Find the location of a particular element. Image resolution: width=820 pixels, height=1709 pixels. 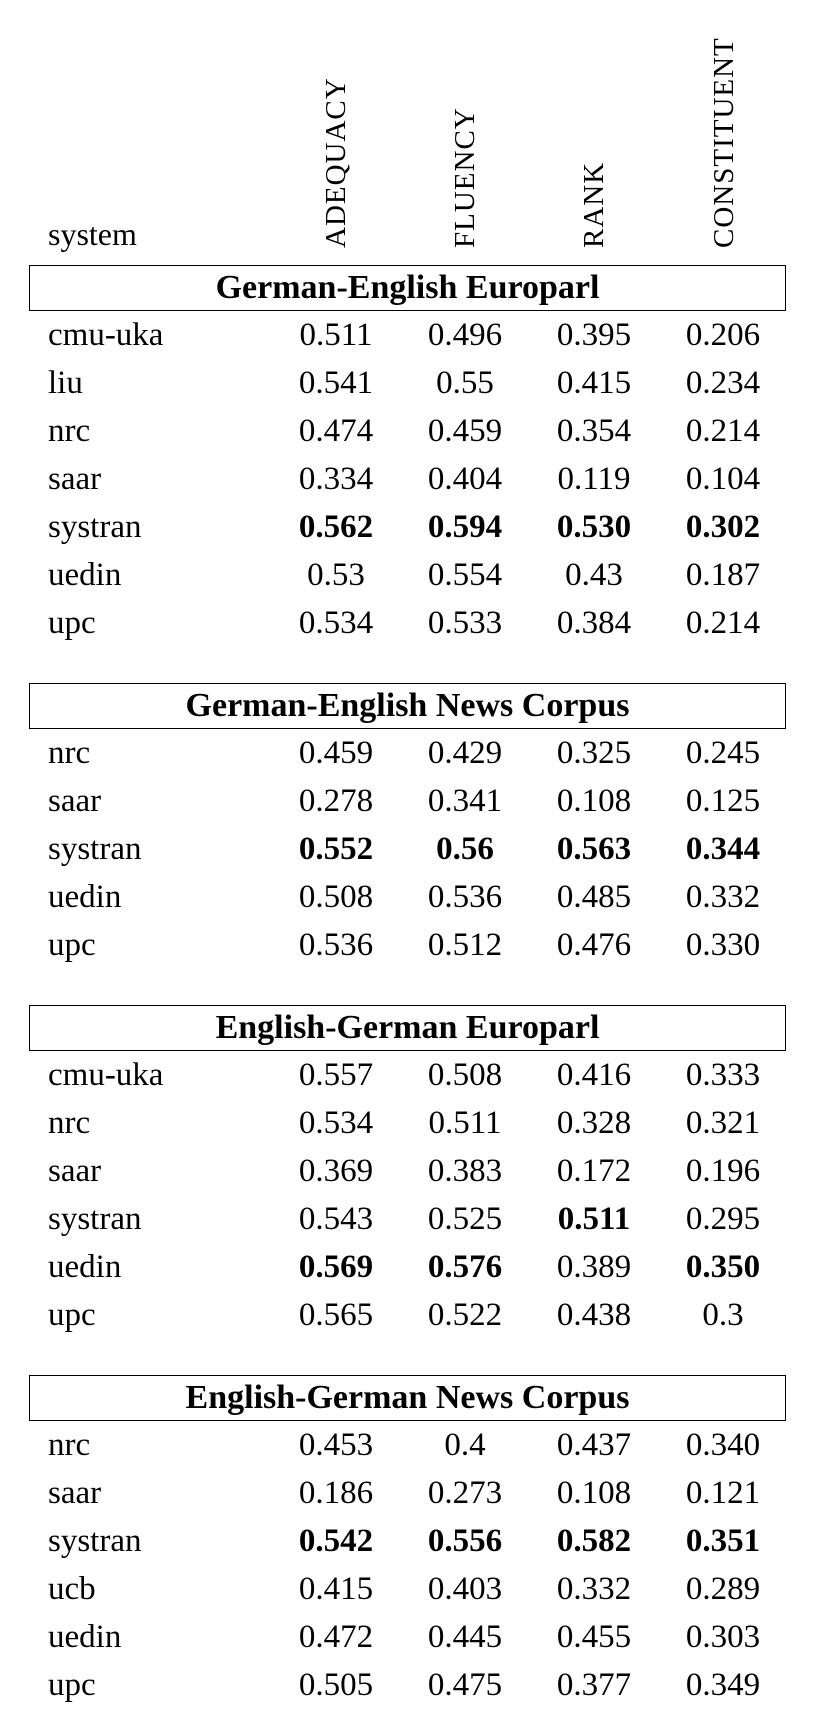

score-cell: 0.445 is located at coordinates (465, 1637).